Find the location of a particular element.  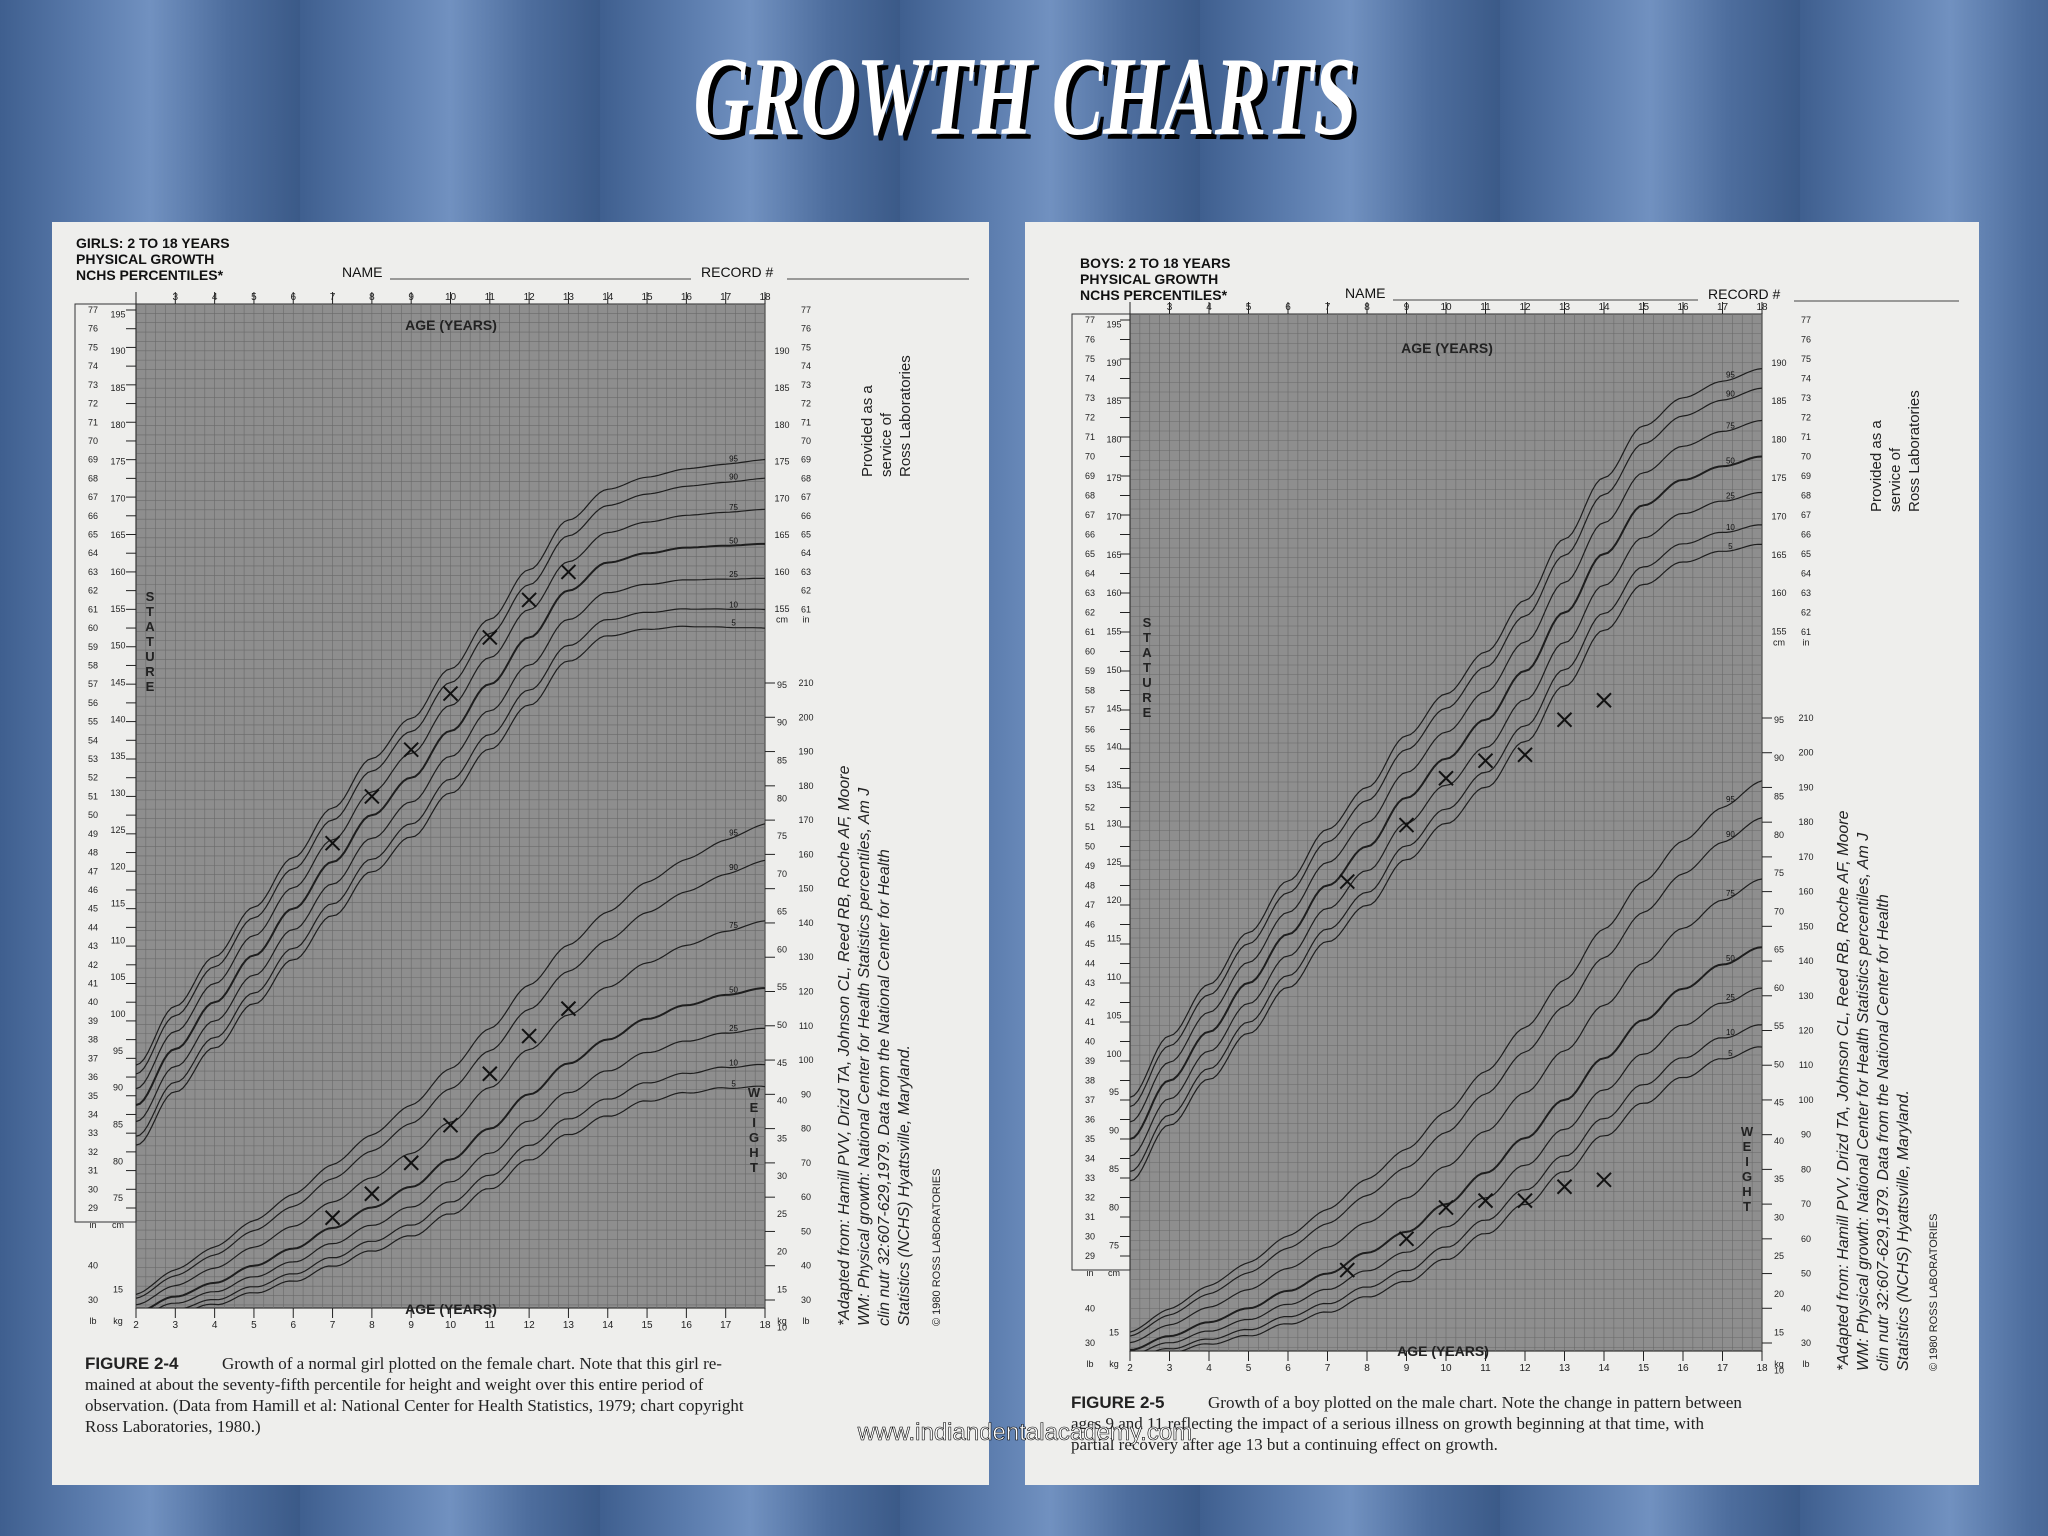

inch-label: 31 is located at coordinates (93, 1171).